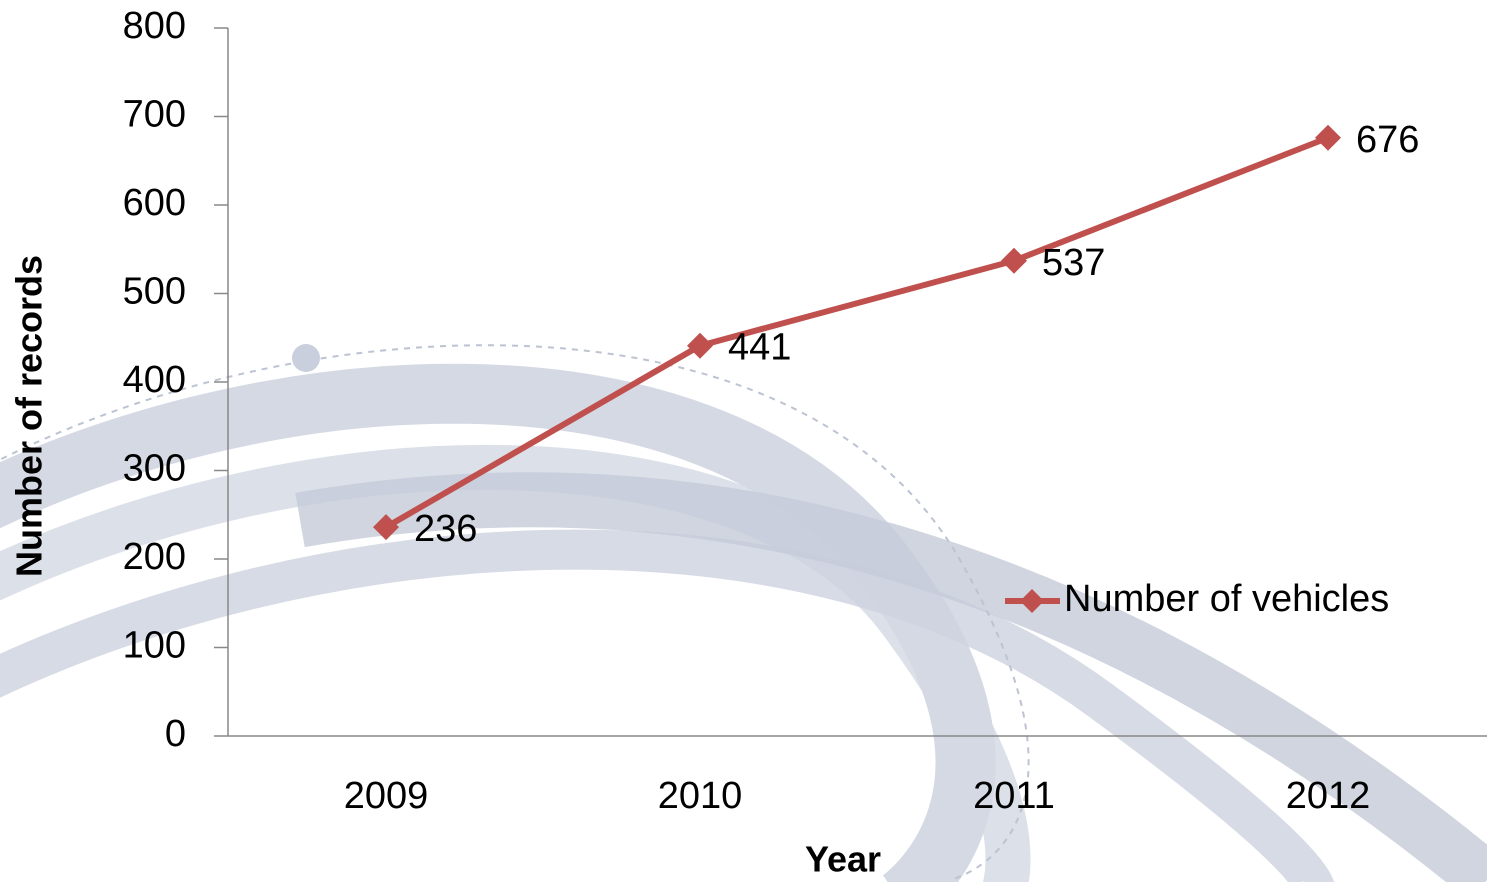 This screenshot has height=882, width=1487. I want to click on dot, so click(306, 358).